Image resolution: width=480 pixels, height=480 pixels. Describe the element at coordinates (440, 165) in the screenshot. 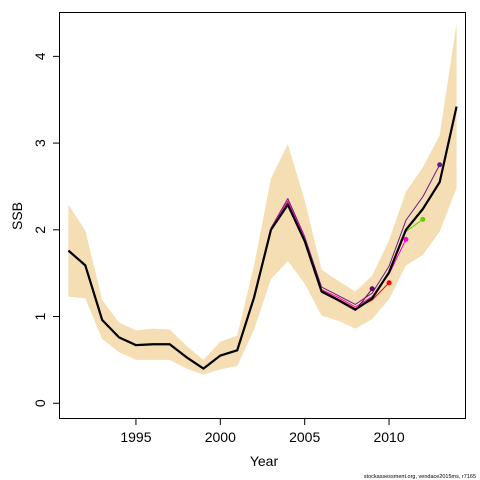

I see `end-point-2013` at that location.